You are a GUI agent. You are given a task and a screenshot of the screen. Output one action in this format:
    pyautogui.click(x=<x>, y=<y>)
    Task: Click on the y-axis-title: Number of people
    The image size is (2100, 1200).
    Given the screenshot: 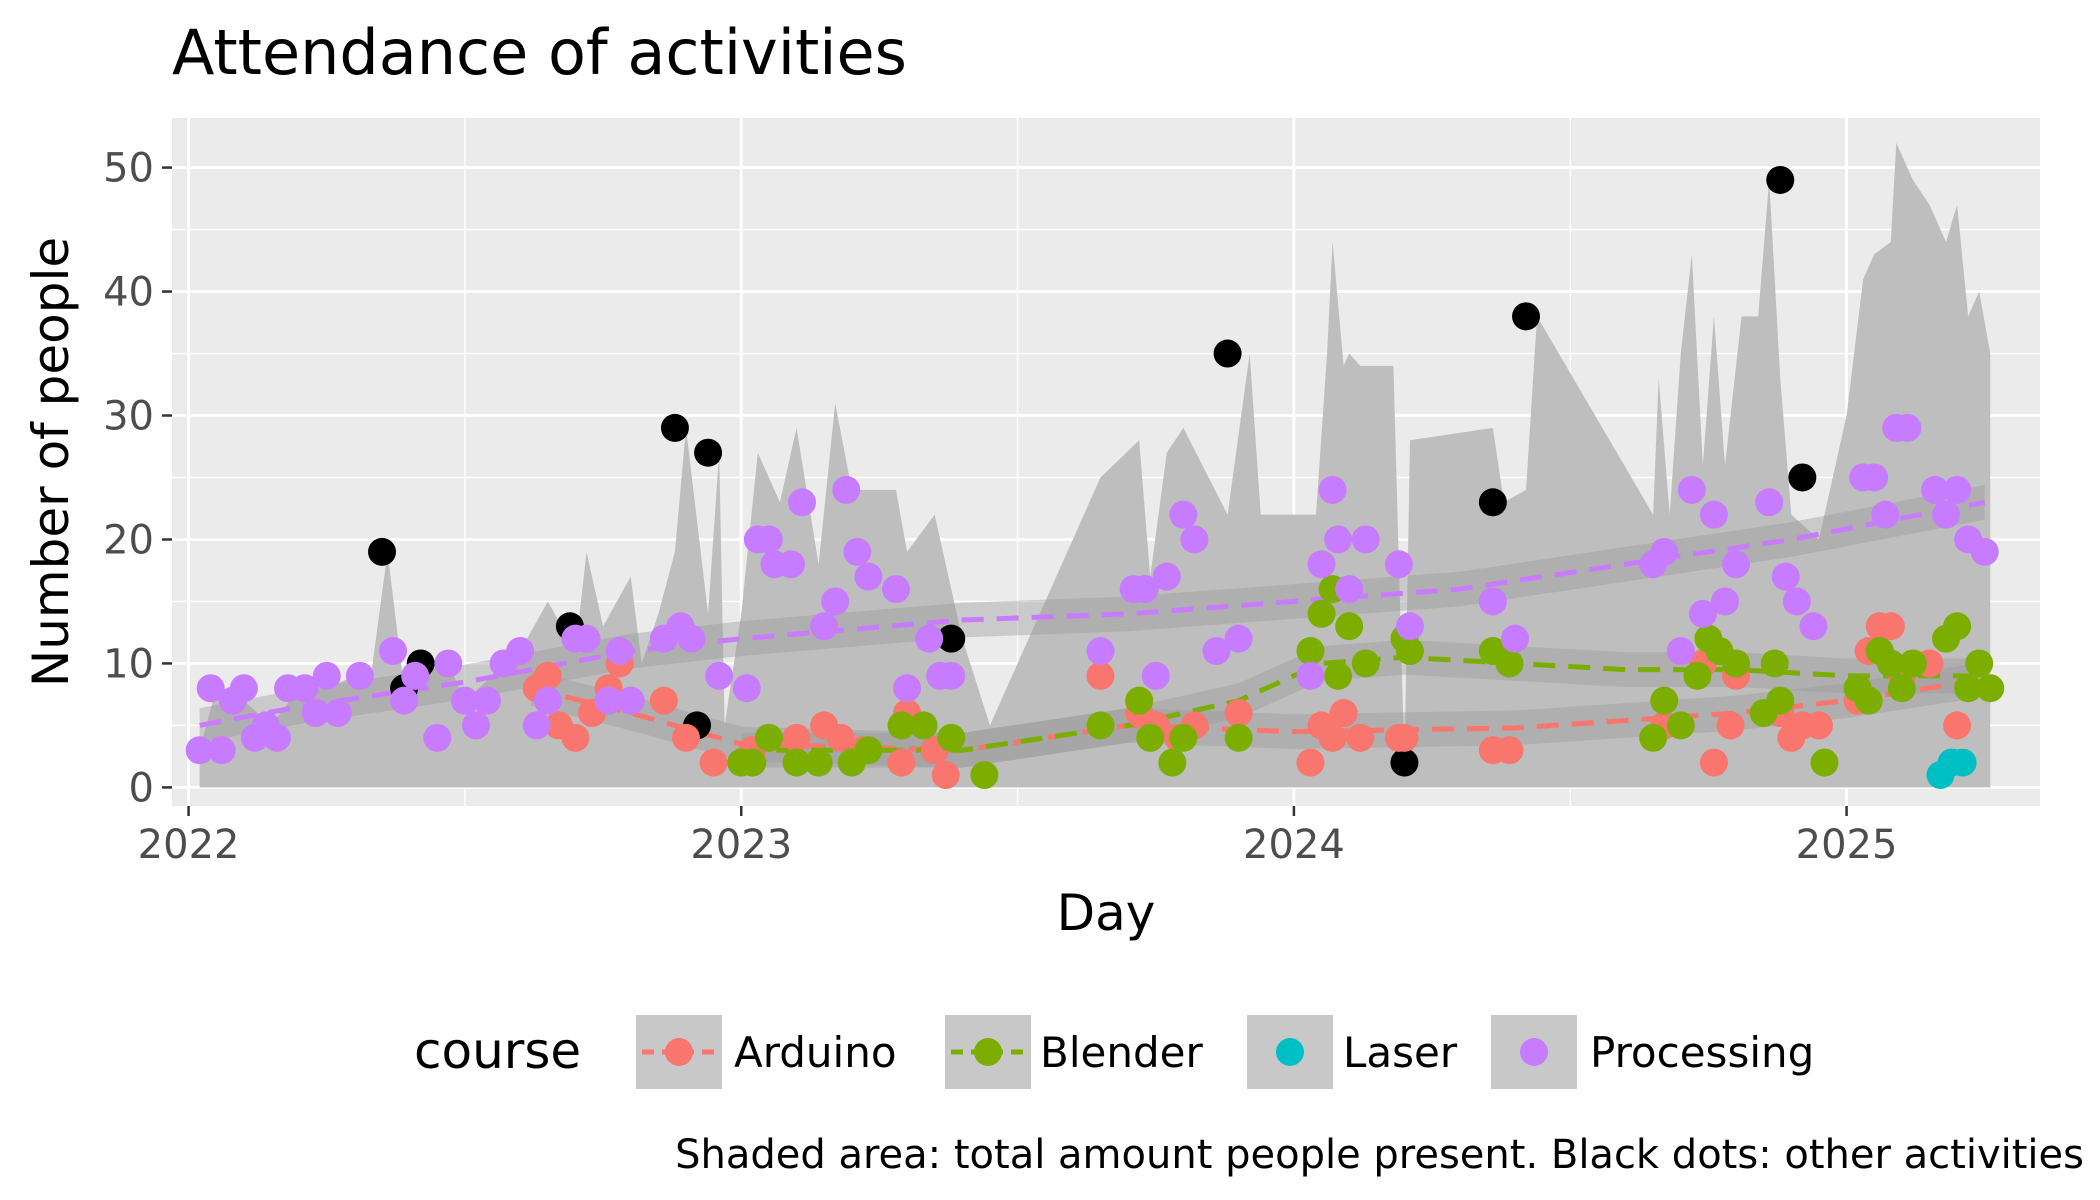 What is the action you would take?
    pyautogui.click(x=51, y=462)
    